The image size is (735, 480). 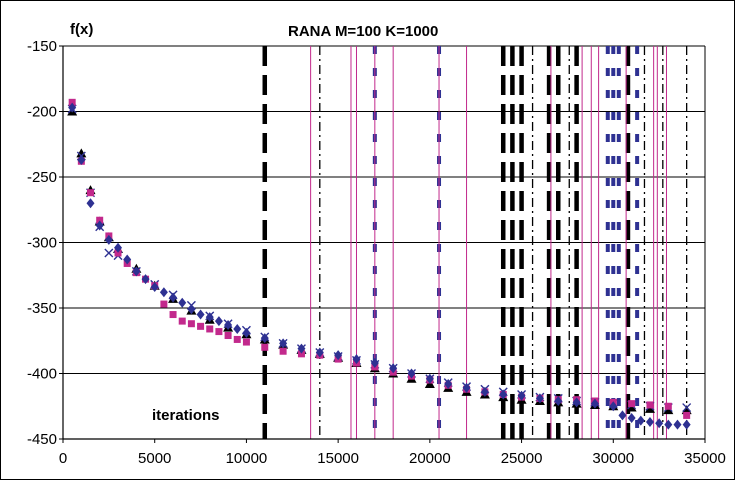 What do you see at coordinates (363, 31) in the screenshot?
I see `chart-title: RANA M=100 K=1000` at bounding box center [363, 31].